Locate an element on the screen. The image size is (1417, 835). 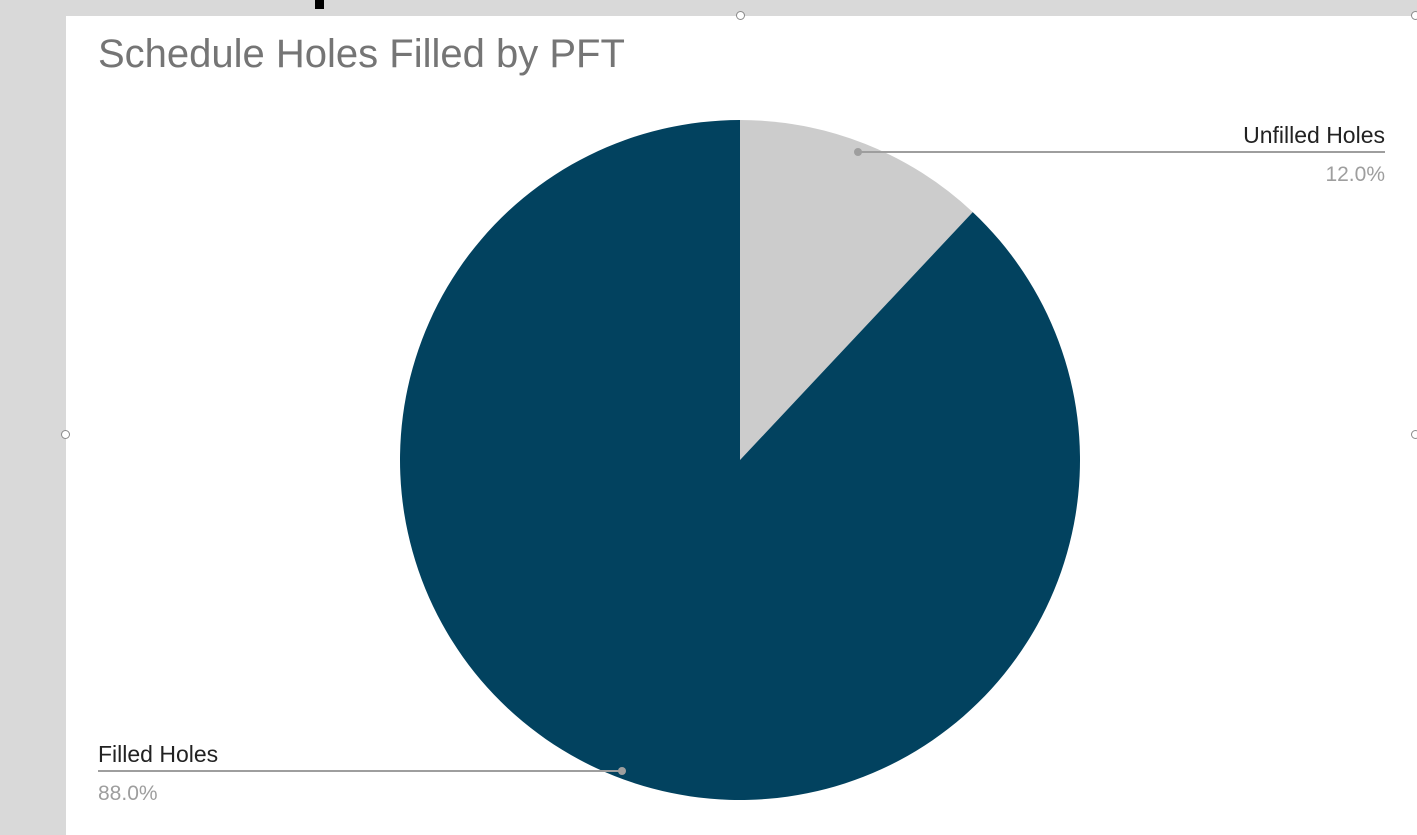
leader-dot-unfilled-holes is located at coordinates (858, 152).